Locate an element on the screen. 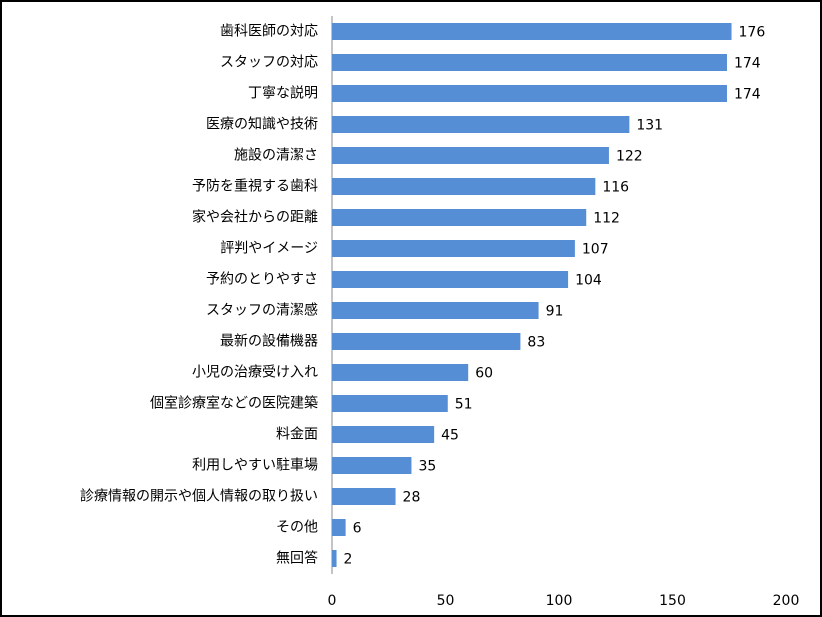 The width and height of the screenshot is (822, 617). data-label: 122 is located at coordinates (629, 157).